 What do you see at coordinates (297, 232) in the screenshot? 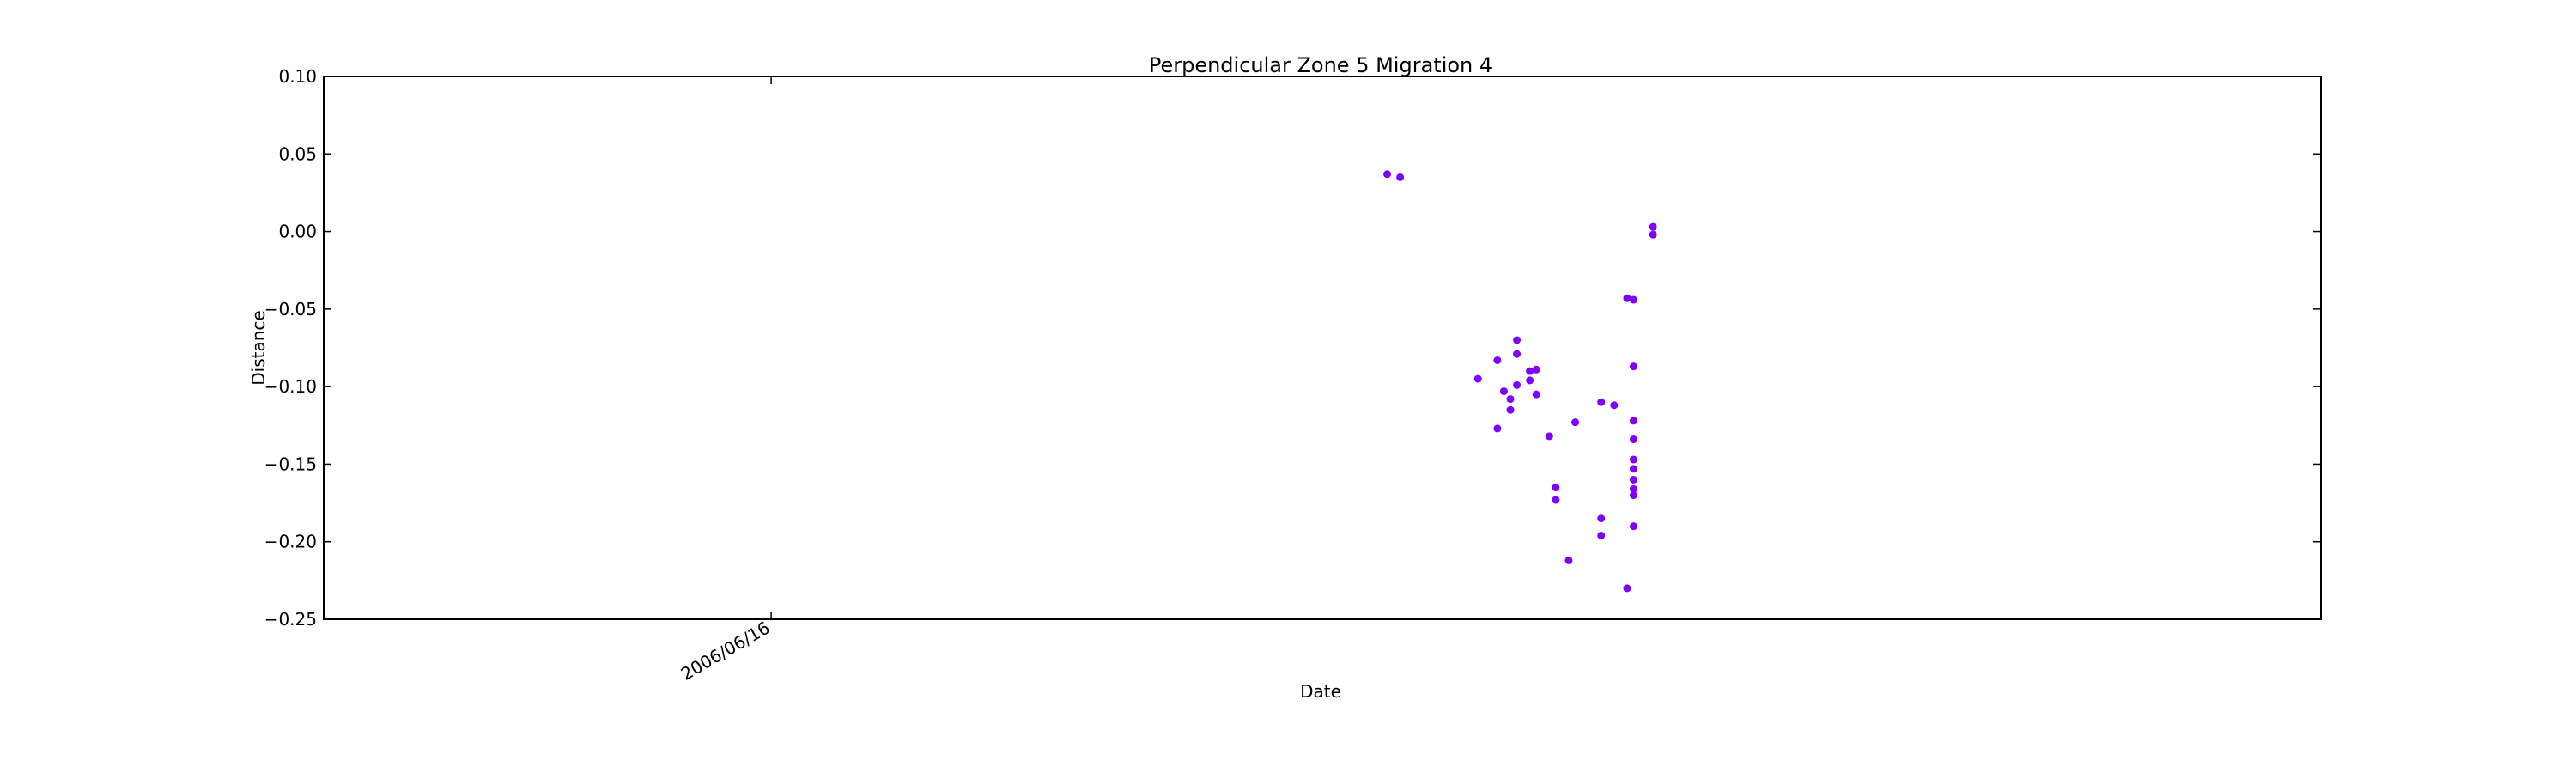
I see `y-tick-label: 0.00` at bounding box center [297, 232].